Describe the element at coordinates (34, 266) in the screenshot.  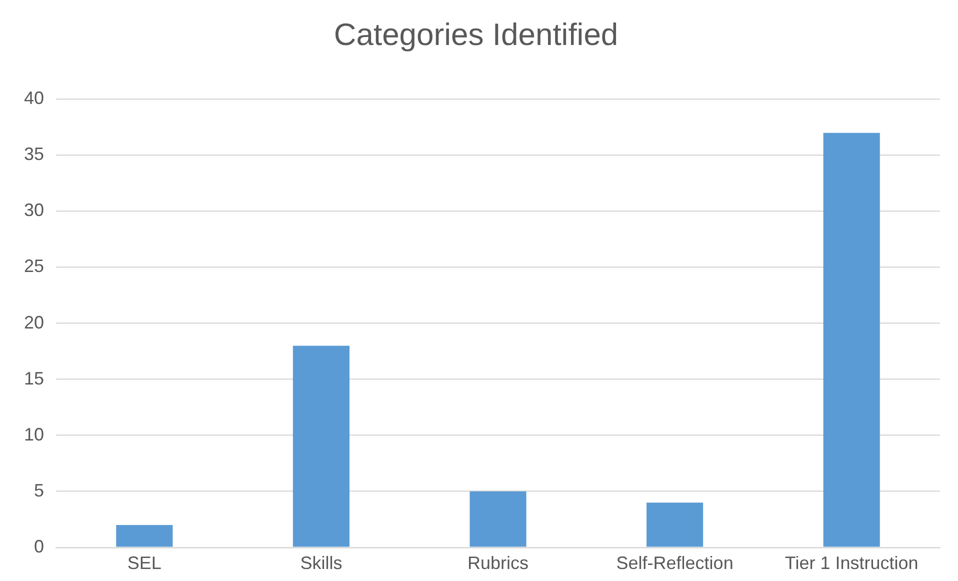
I see `y-tick-label: 25` at that location.